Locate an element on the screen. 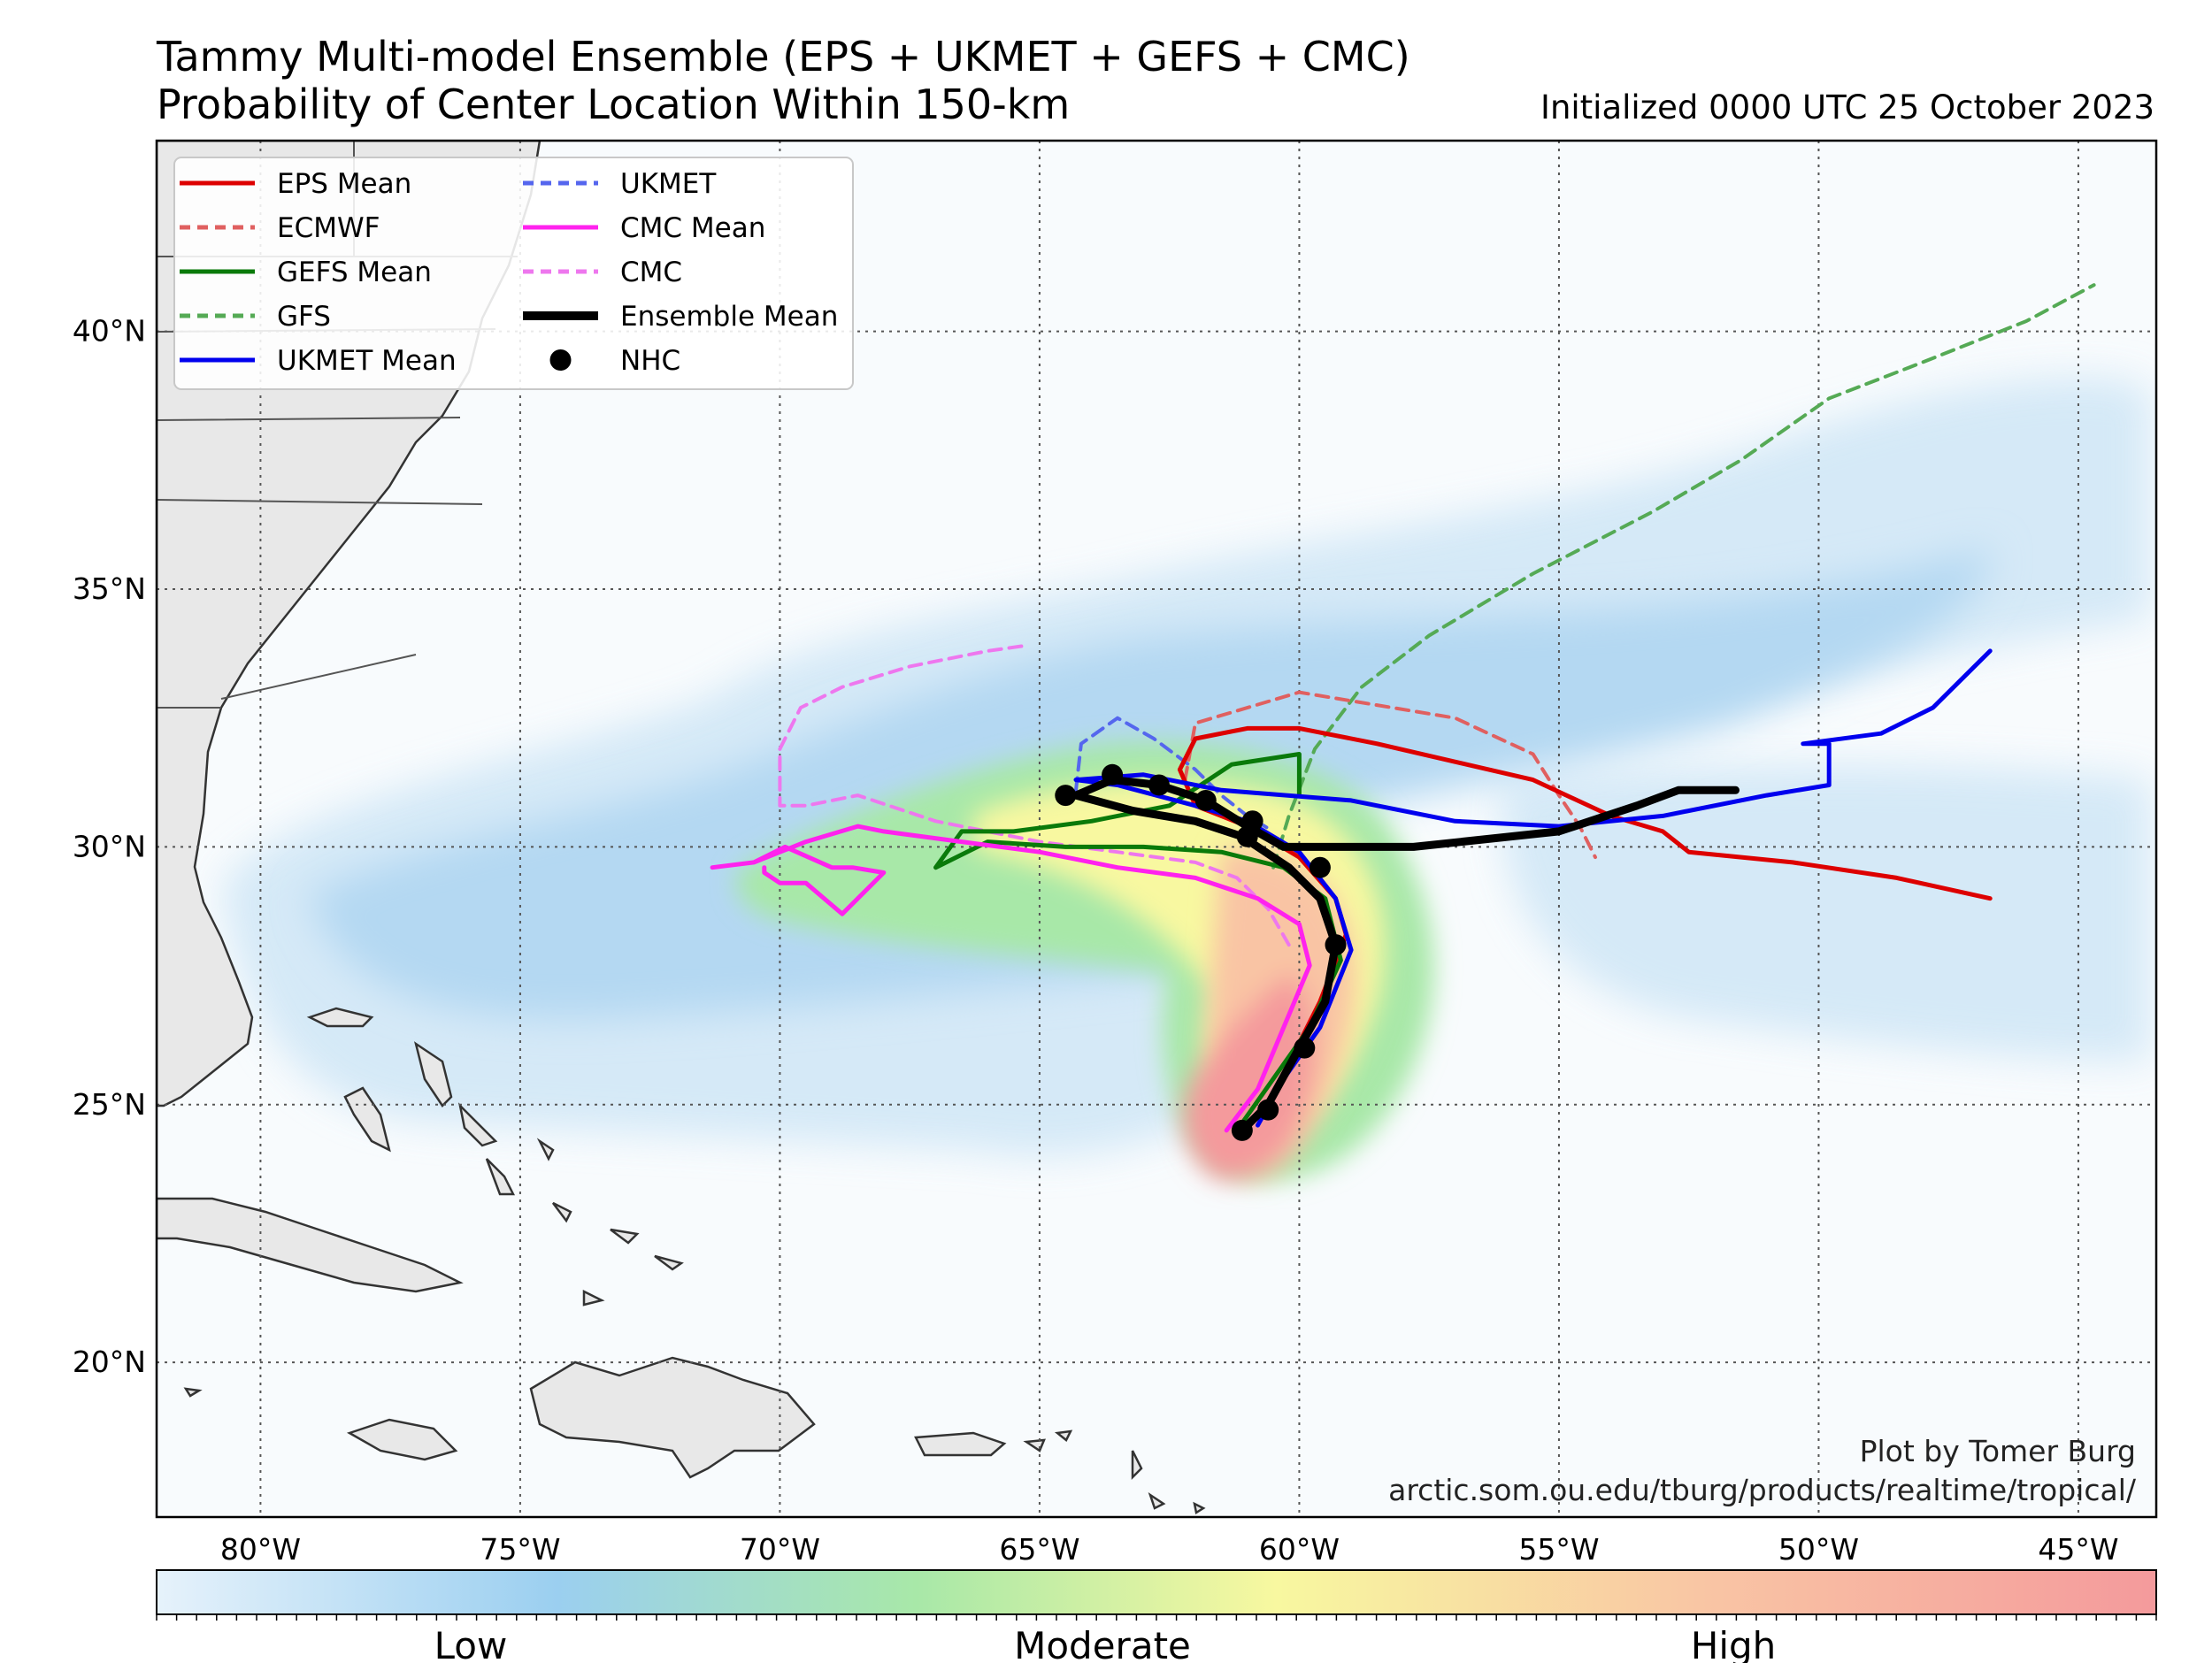  colorbar-ticks is located at coordinates (1157, 1618).